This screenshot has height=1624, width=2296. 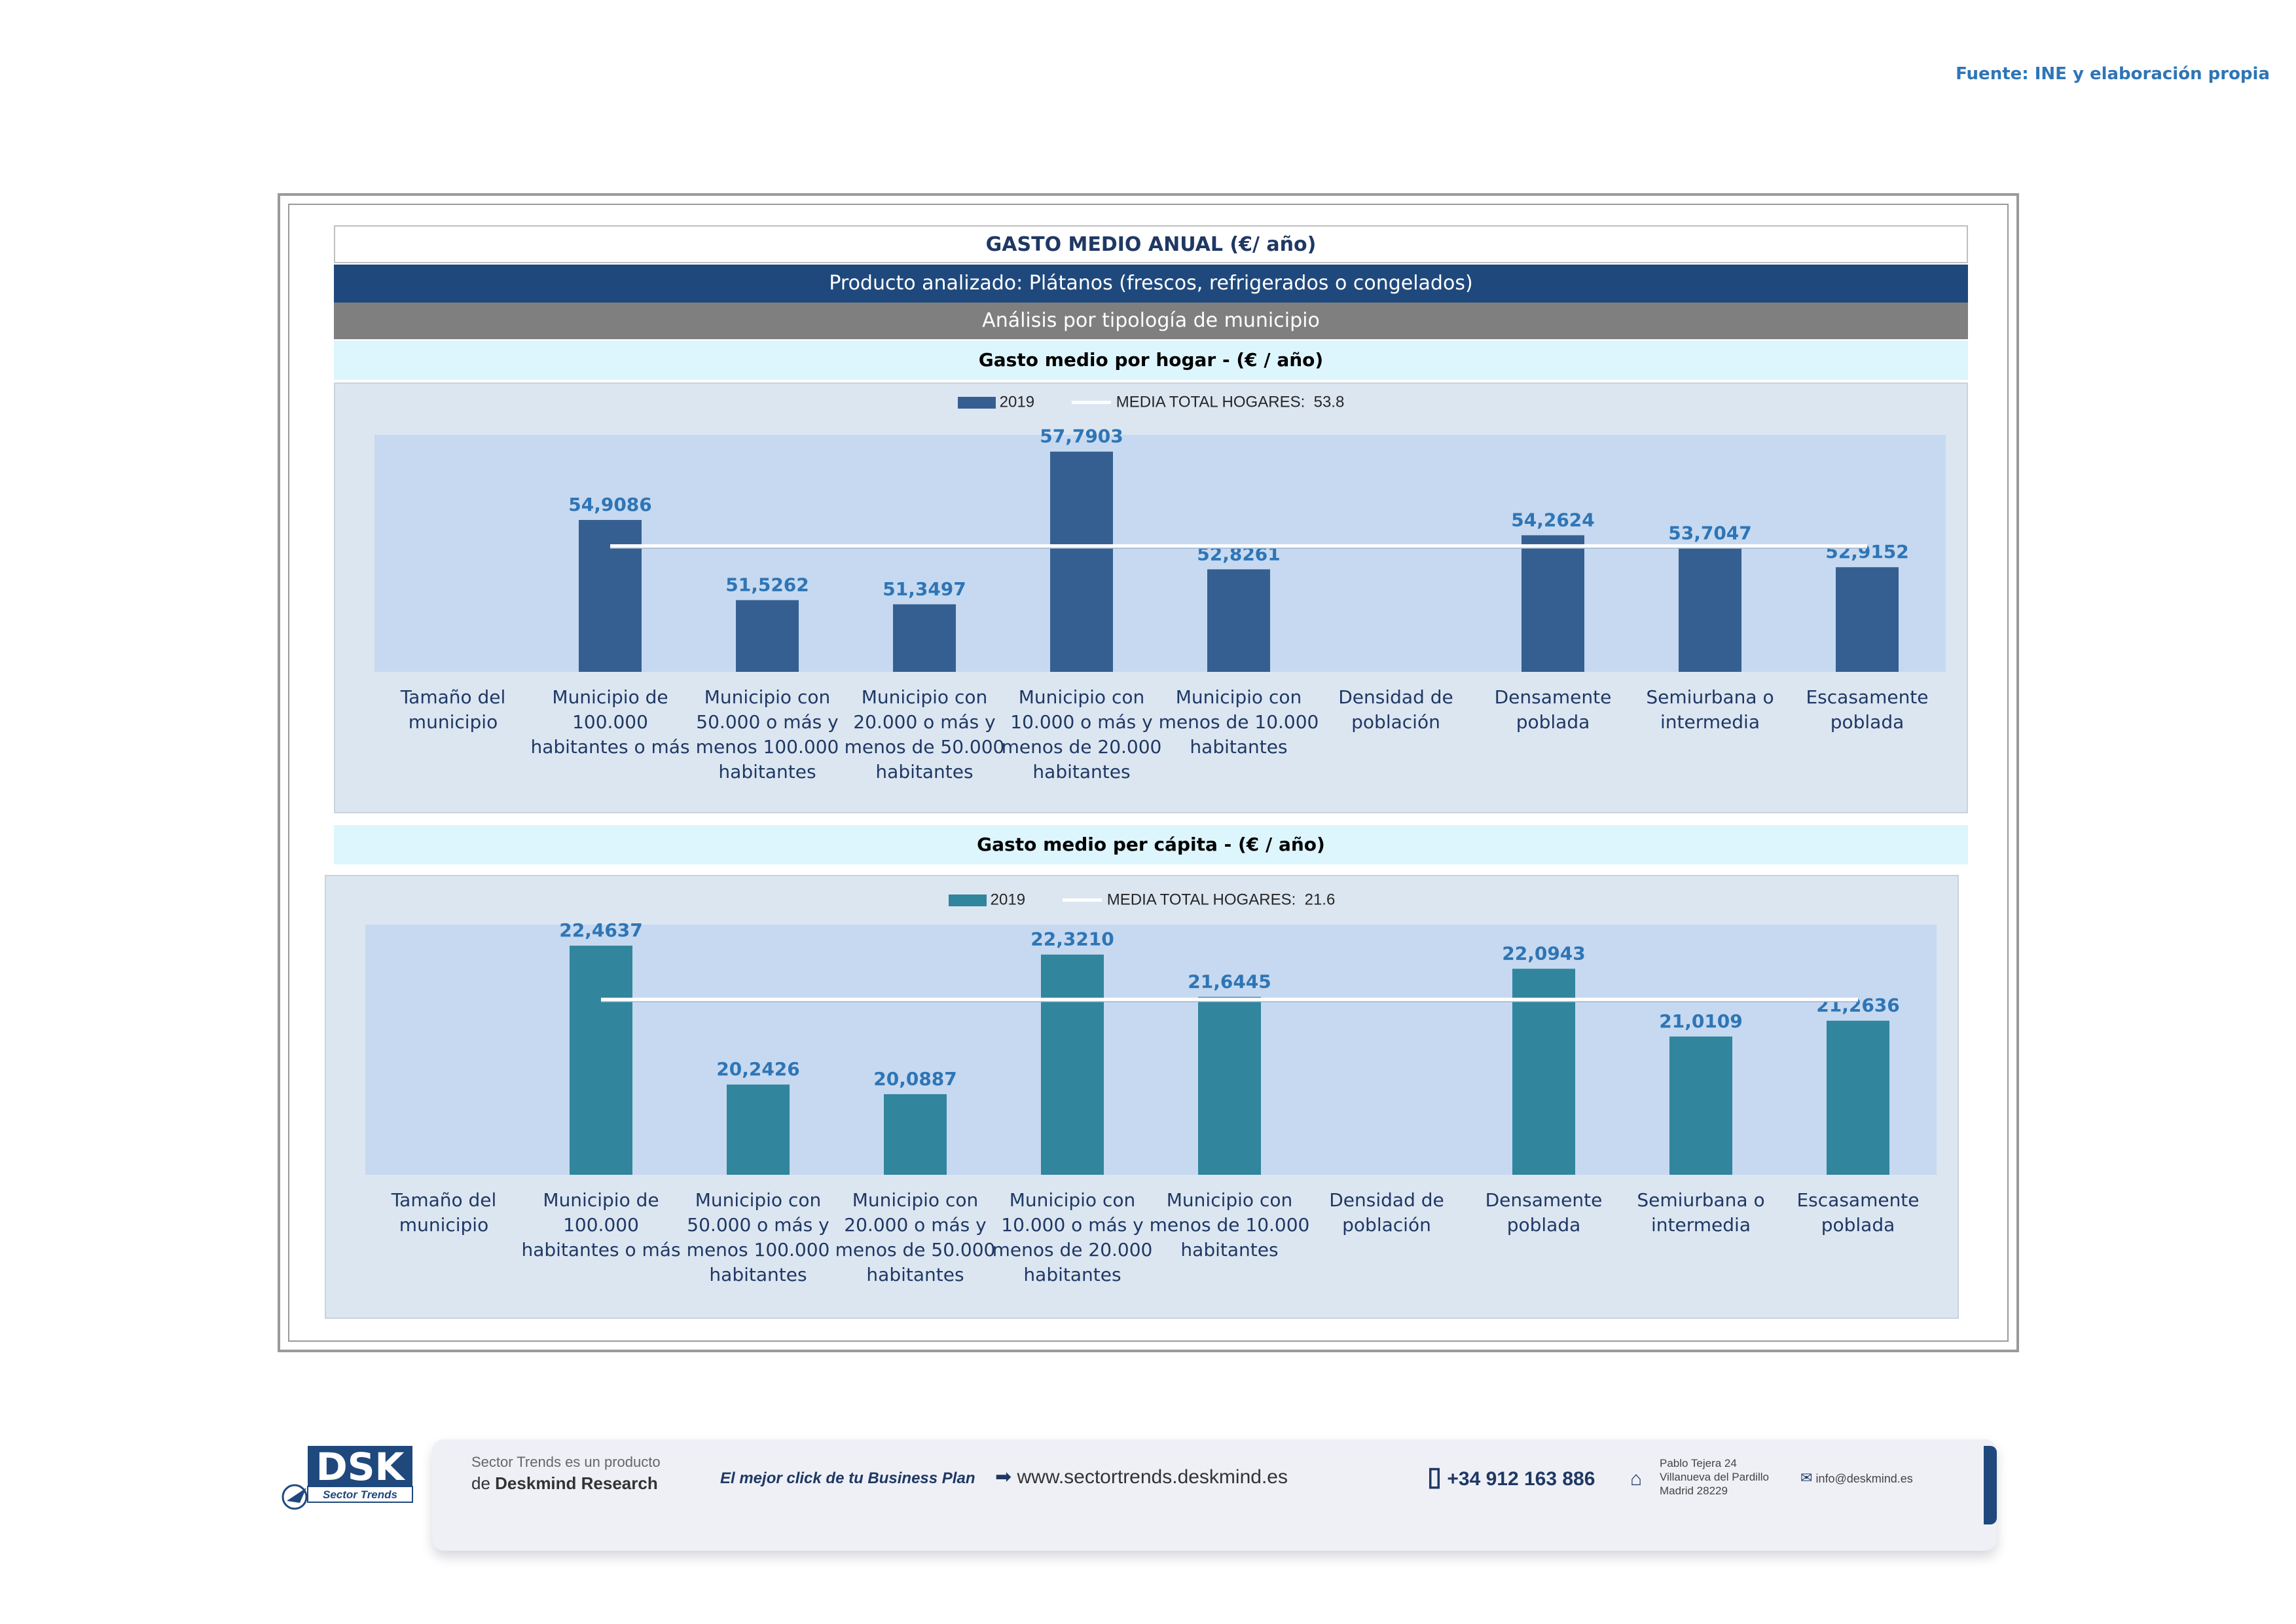 I want to click on dsk-logo: DSK Sector Trends, so click(x=347, y=1477).